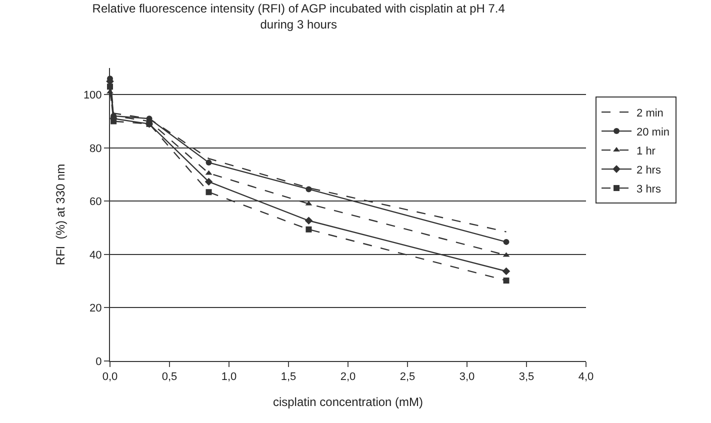 The image size is (711, 423). Describe the element at coordinates (170, 377) in the screenshot. I see `x-tick-label: 0,5` at that location.